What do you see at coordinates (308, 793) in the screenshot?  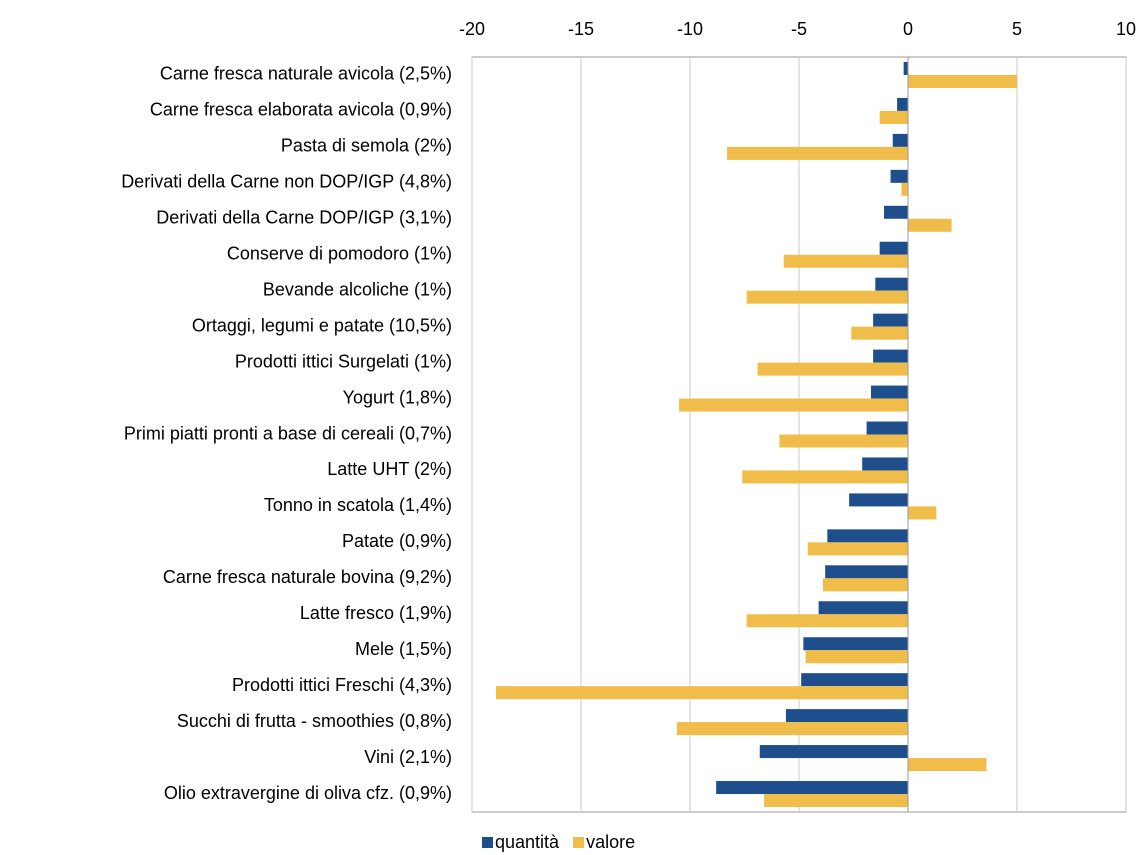 I see `y-tick-label: Olio extravergine di oliva cfz. (0,9%)` at bounding box center [308, 793].